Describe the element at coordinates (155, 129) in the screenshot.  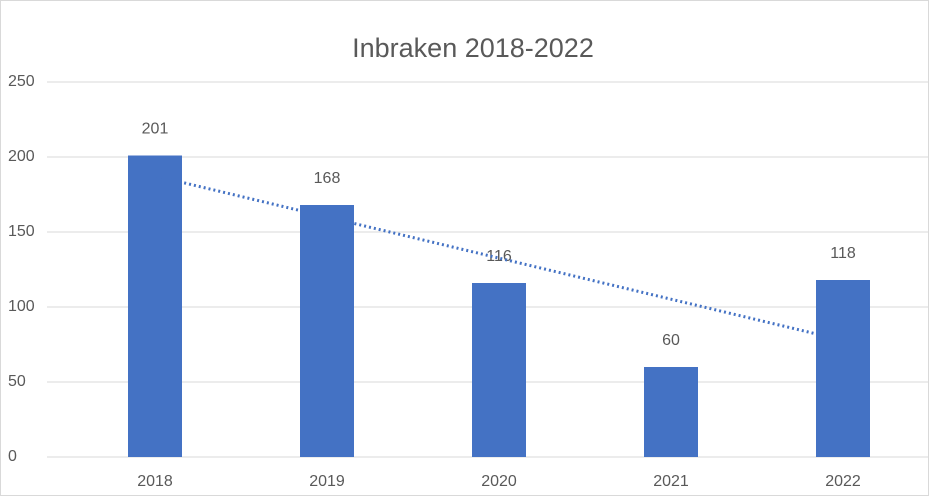
I see `data-label: 201` at that location.